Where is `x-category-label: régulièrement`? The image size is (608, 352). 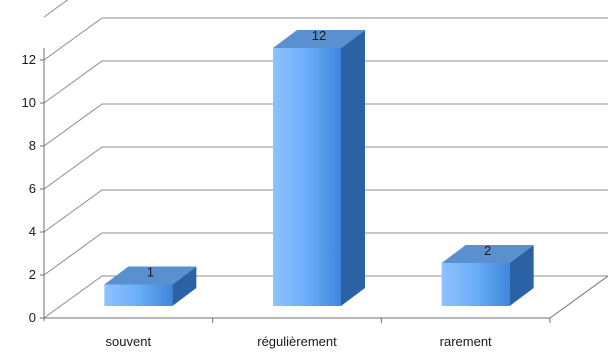 x-category-label: régulièrement is located at coordinates (297, 341).